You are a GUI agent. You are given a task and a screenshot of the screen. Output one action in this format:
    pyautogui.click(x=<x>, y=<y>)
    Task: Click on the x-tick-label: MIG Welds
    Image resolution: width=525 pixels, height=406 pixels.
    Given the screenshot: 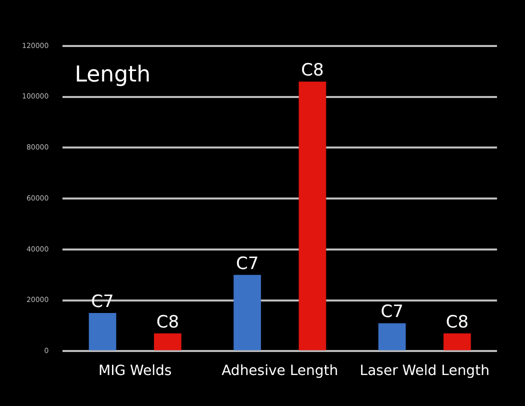 What is the action you would take?
    pyautogui.click(x=135, y=371)
    